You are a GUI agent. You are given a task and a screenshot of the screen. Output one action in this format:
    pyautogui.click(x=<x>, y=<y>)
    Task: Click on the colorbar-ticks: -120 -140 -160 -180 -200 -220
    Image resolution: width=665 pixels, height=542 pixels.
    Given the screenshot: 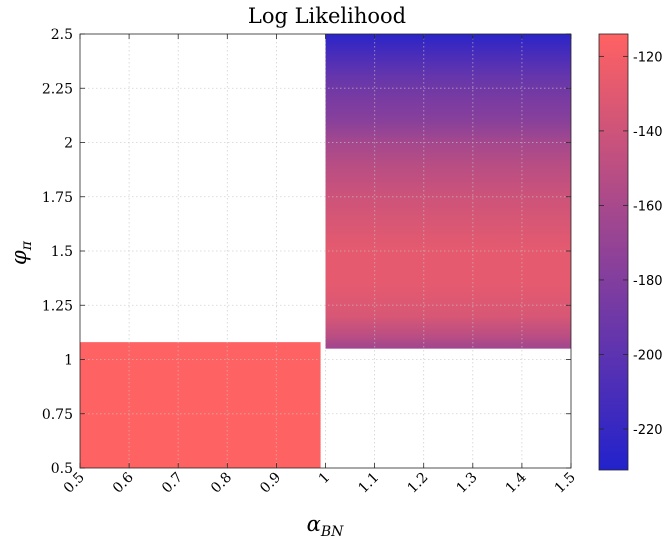 What is the action you would take?
    pyautogui.click(x=631, y=244)
    